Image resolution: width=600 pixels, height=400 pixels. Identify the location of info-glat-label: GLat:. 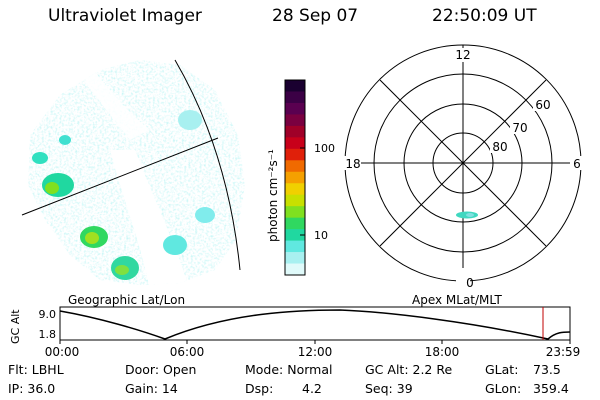
(502, 369).